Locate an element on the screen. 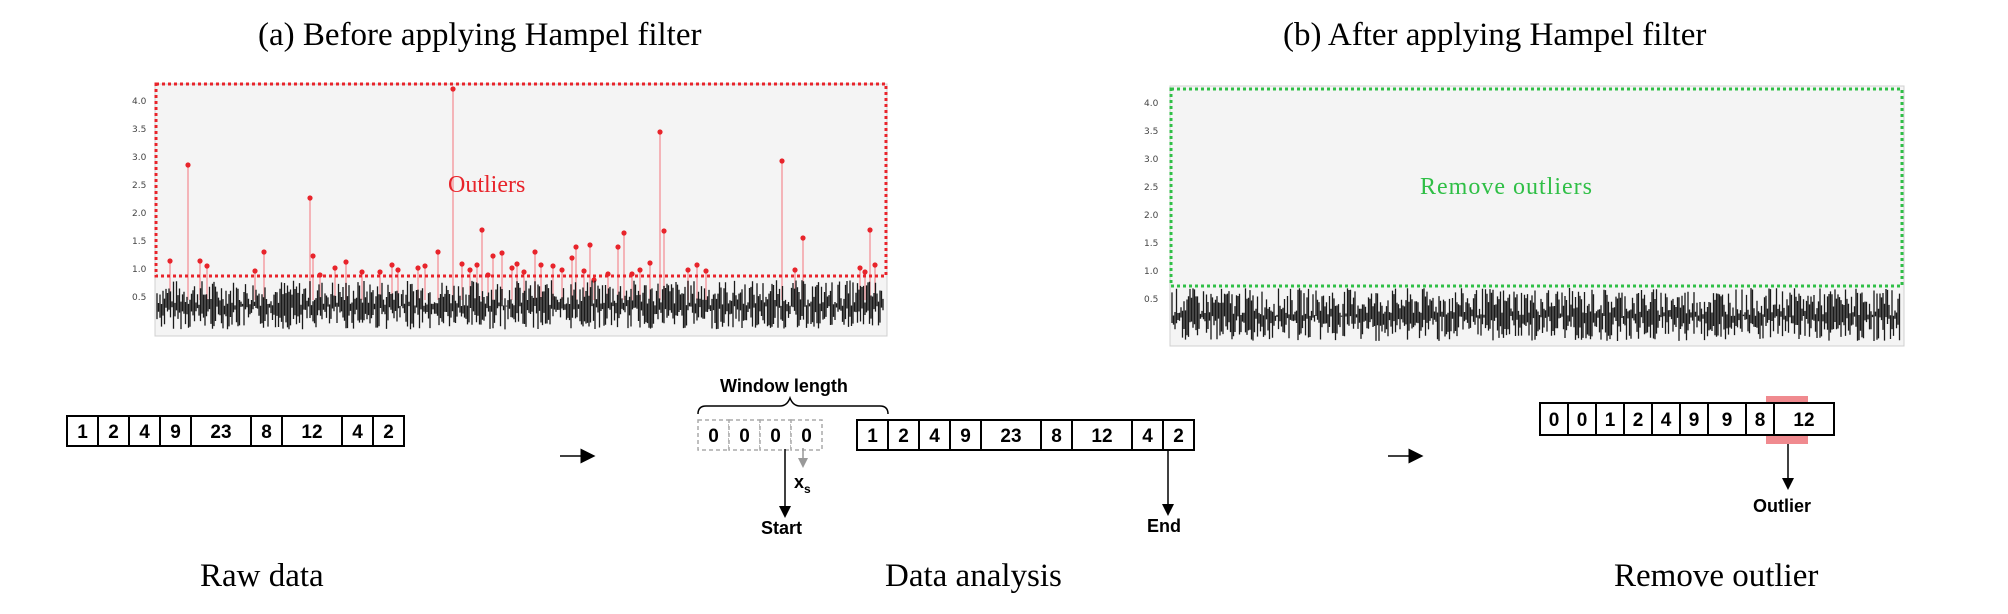  panel-a-signal is located at coordinates (520, 305).